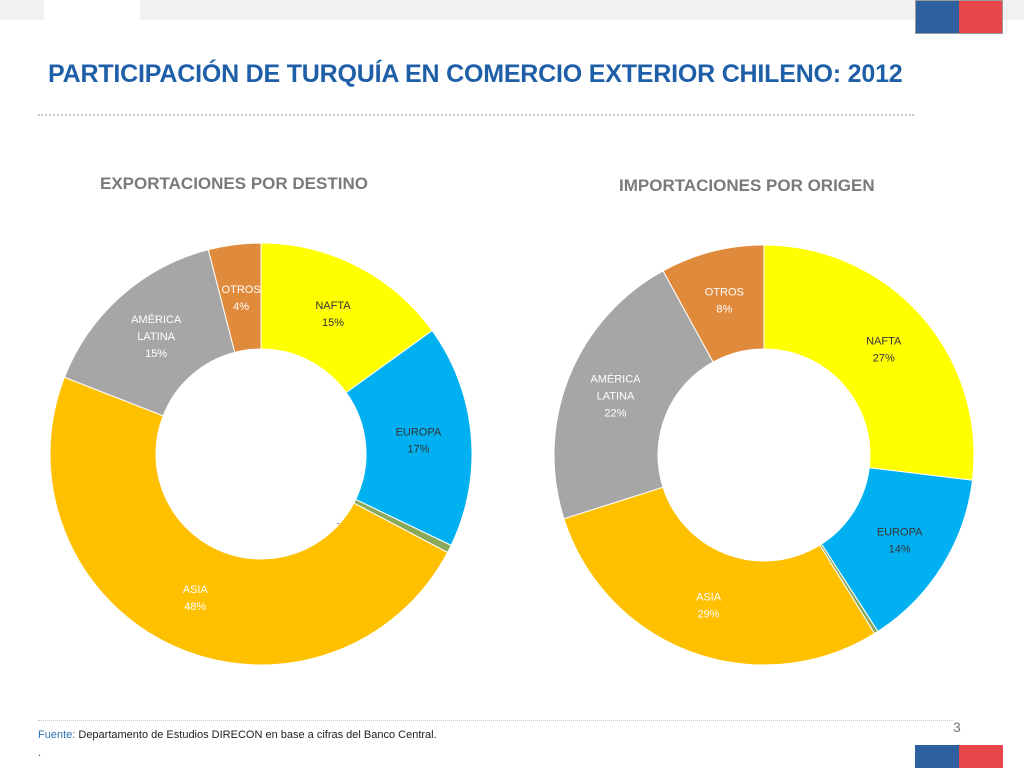 The image size is (1024, 768). Describe the element at coordinates (234, 183) in the screenshot. I see `exports-chart-title: EXPORTACIONES POR DESTINO` at that location.